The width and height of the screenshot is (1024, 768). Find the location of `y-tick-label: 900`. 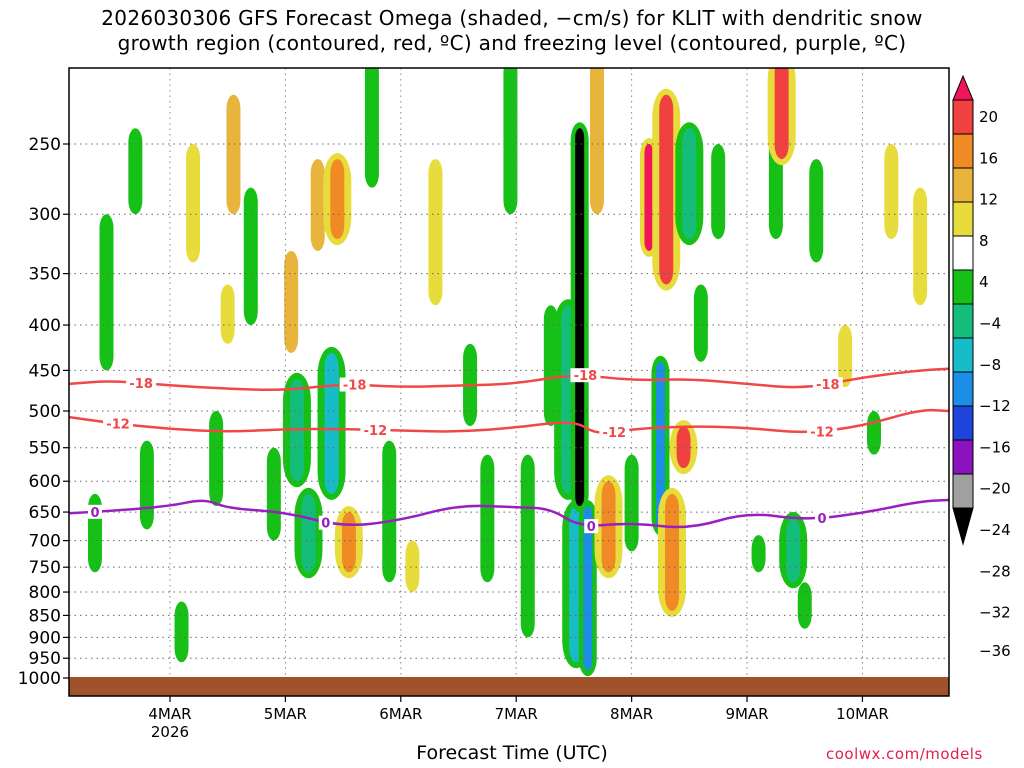

y-tick-label: 900 is located at coordinates (45, 638).